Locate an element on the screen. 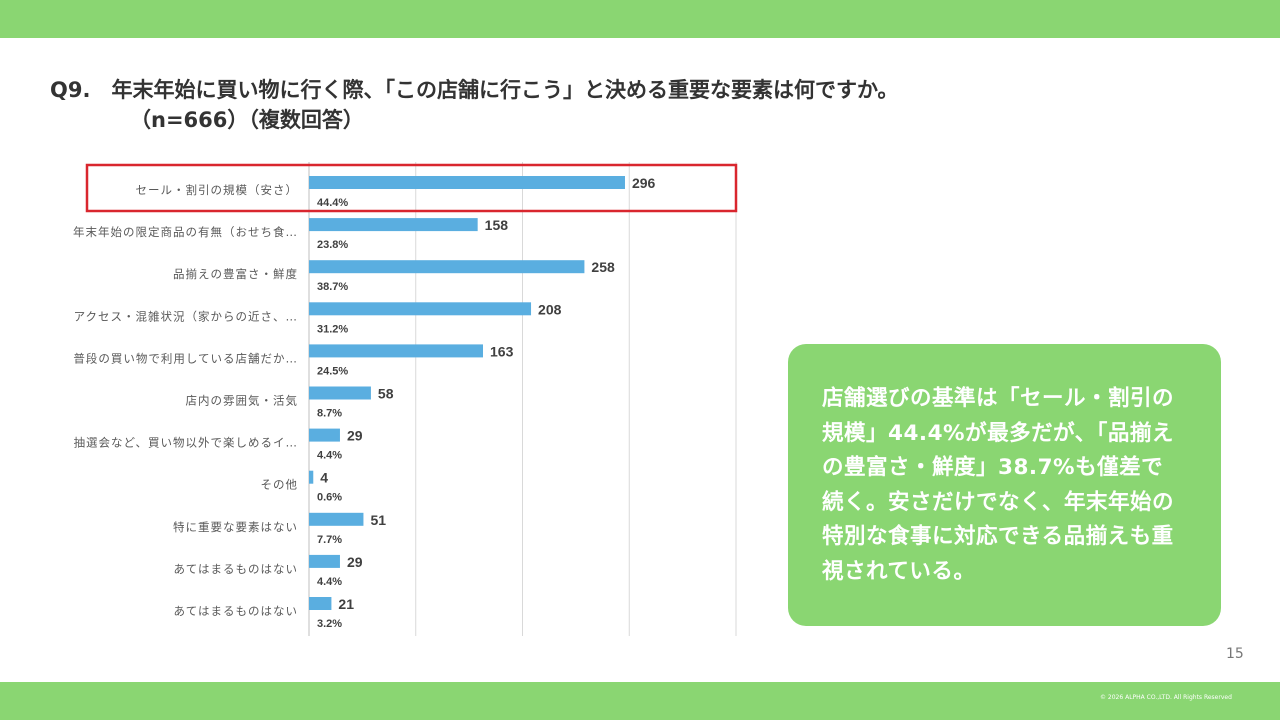 The width and height of the screenshot is (1280, 720). value-label: 258 is located at coordinates (603, 267).